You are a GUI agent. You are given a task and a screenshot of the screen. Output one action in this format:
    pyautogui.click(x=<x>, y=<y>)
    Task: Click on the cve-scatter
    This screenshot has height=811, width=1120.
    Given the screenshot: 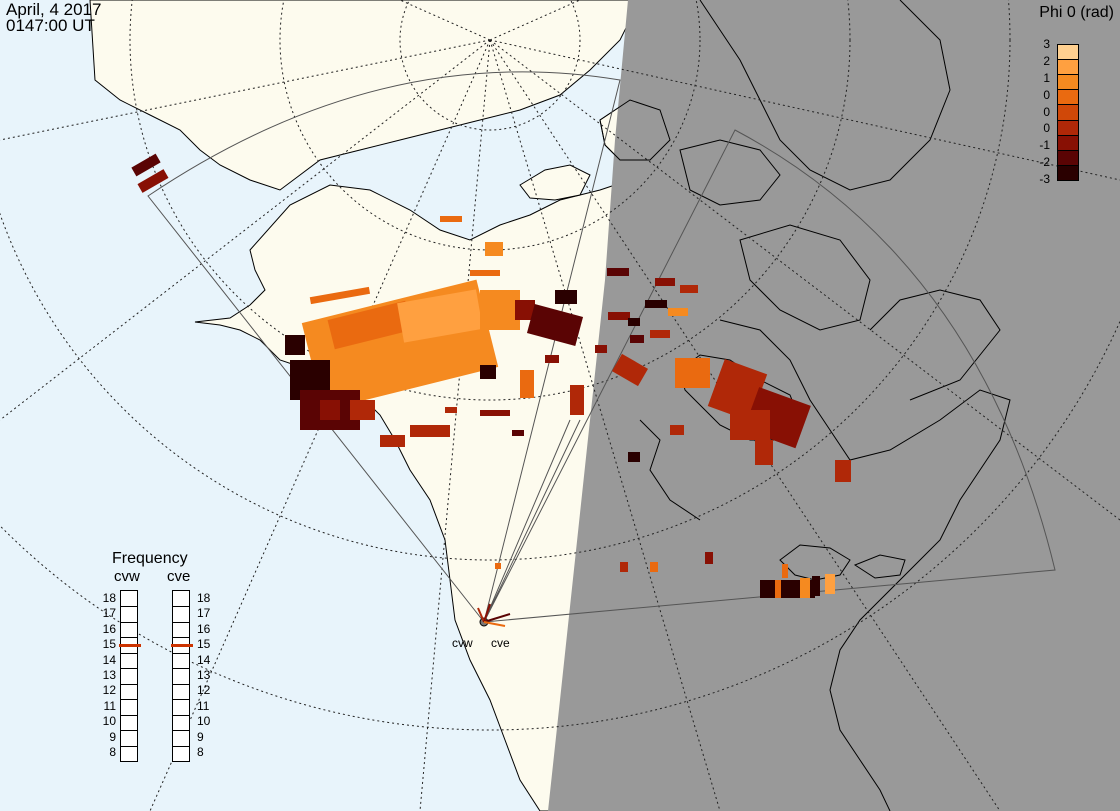 What is the action you would take?
    pyautogui.click(x=673, y=433)
    